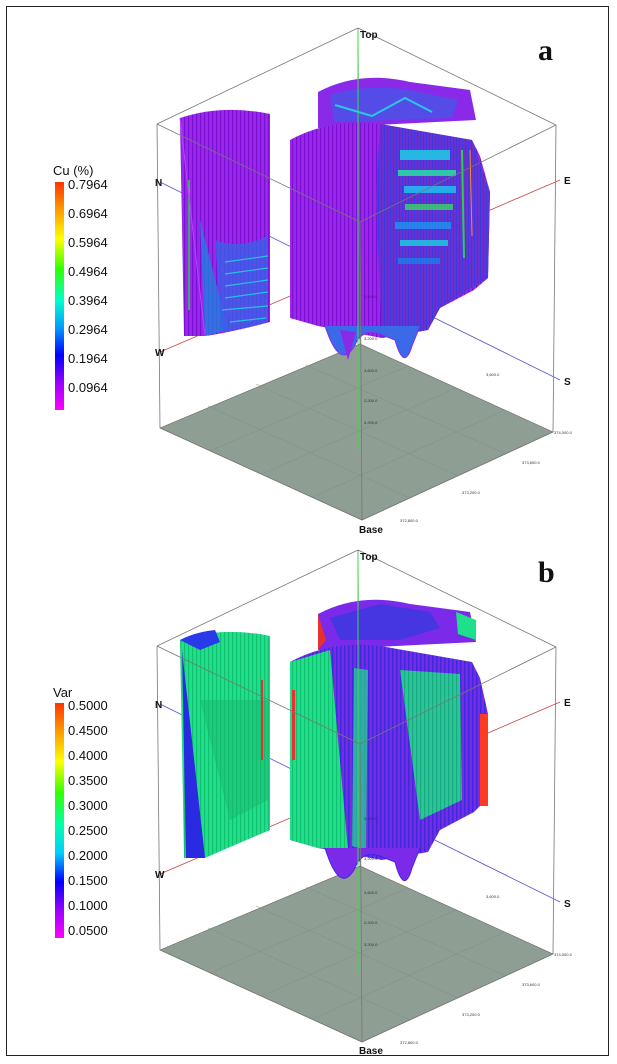 The width and height of the screenshot is (617, 1064). What do you see at coordinates (88, 830) in the screenshot?
I see `colorbar-tick: 0.2500` at bounding box center [88, 830].